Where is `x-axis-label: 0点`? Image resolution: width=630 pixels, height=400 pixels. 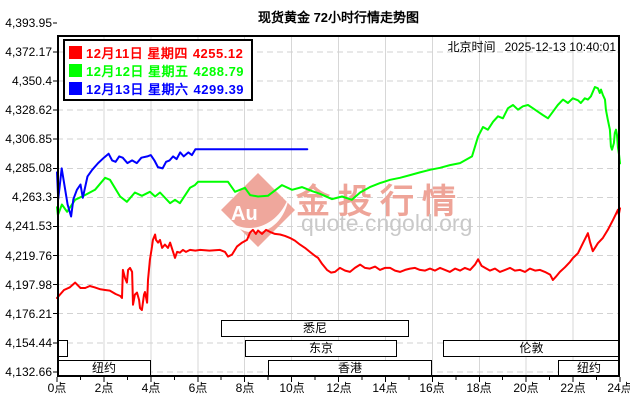 x-axis-label: 0点 is located at coordinates (57, 388).